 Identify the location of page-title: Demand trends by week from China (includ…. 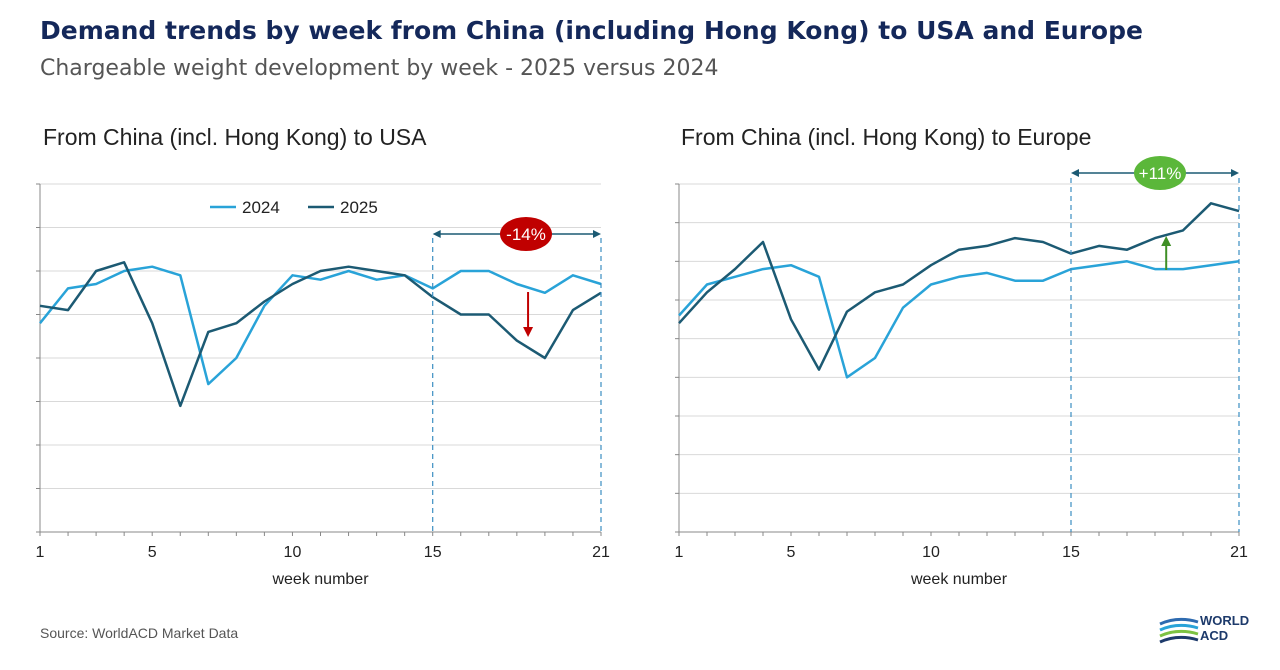
(591, 30).